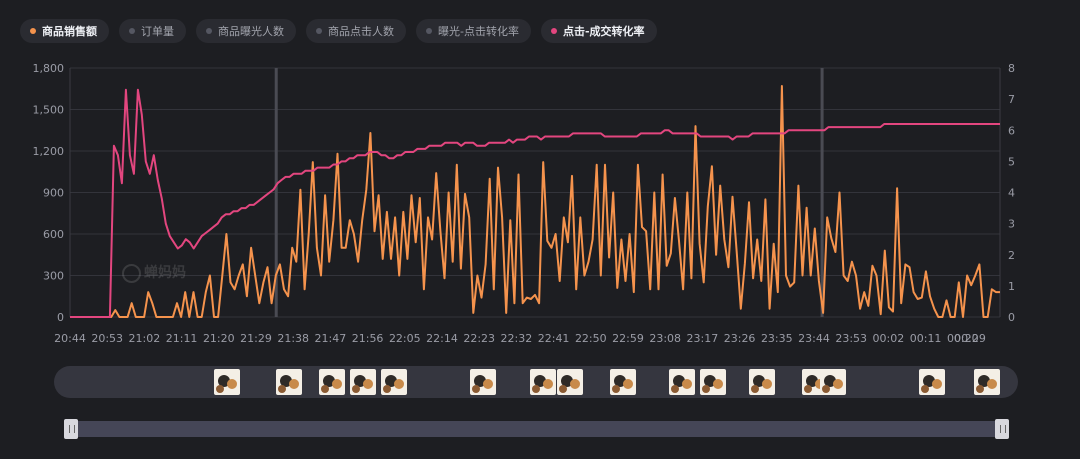 This screenshot has width=1080, height=459. I want to click on legend-item: 商品点击人数, so click(356, 31).